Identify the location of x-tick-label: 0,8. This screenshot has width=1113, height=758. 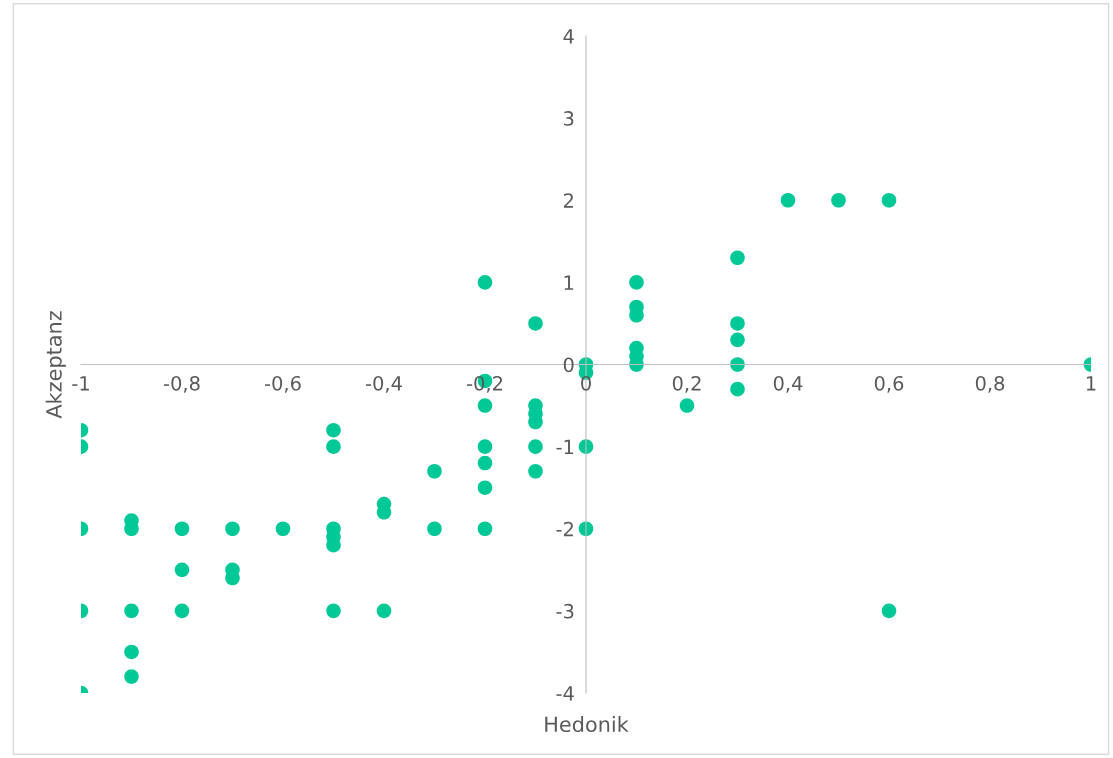
(990, 384).